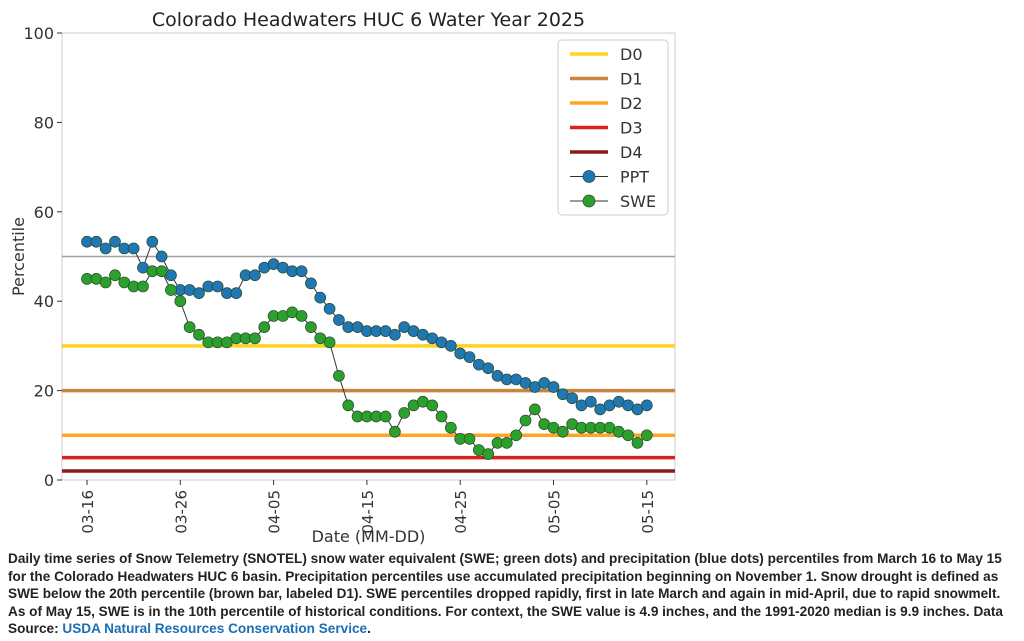 The height and width of the screenshot is (641, 1024). Describe the element at coordinates (634, 177) in the screenshot. I see `legend-label-ppt: PPT` at that location.